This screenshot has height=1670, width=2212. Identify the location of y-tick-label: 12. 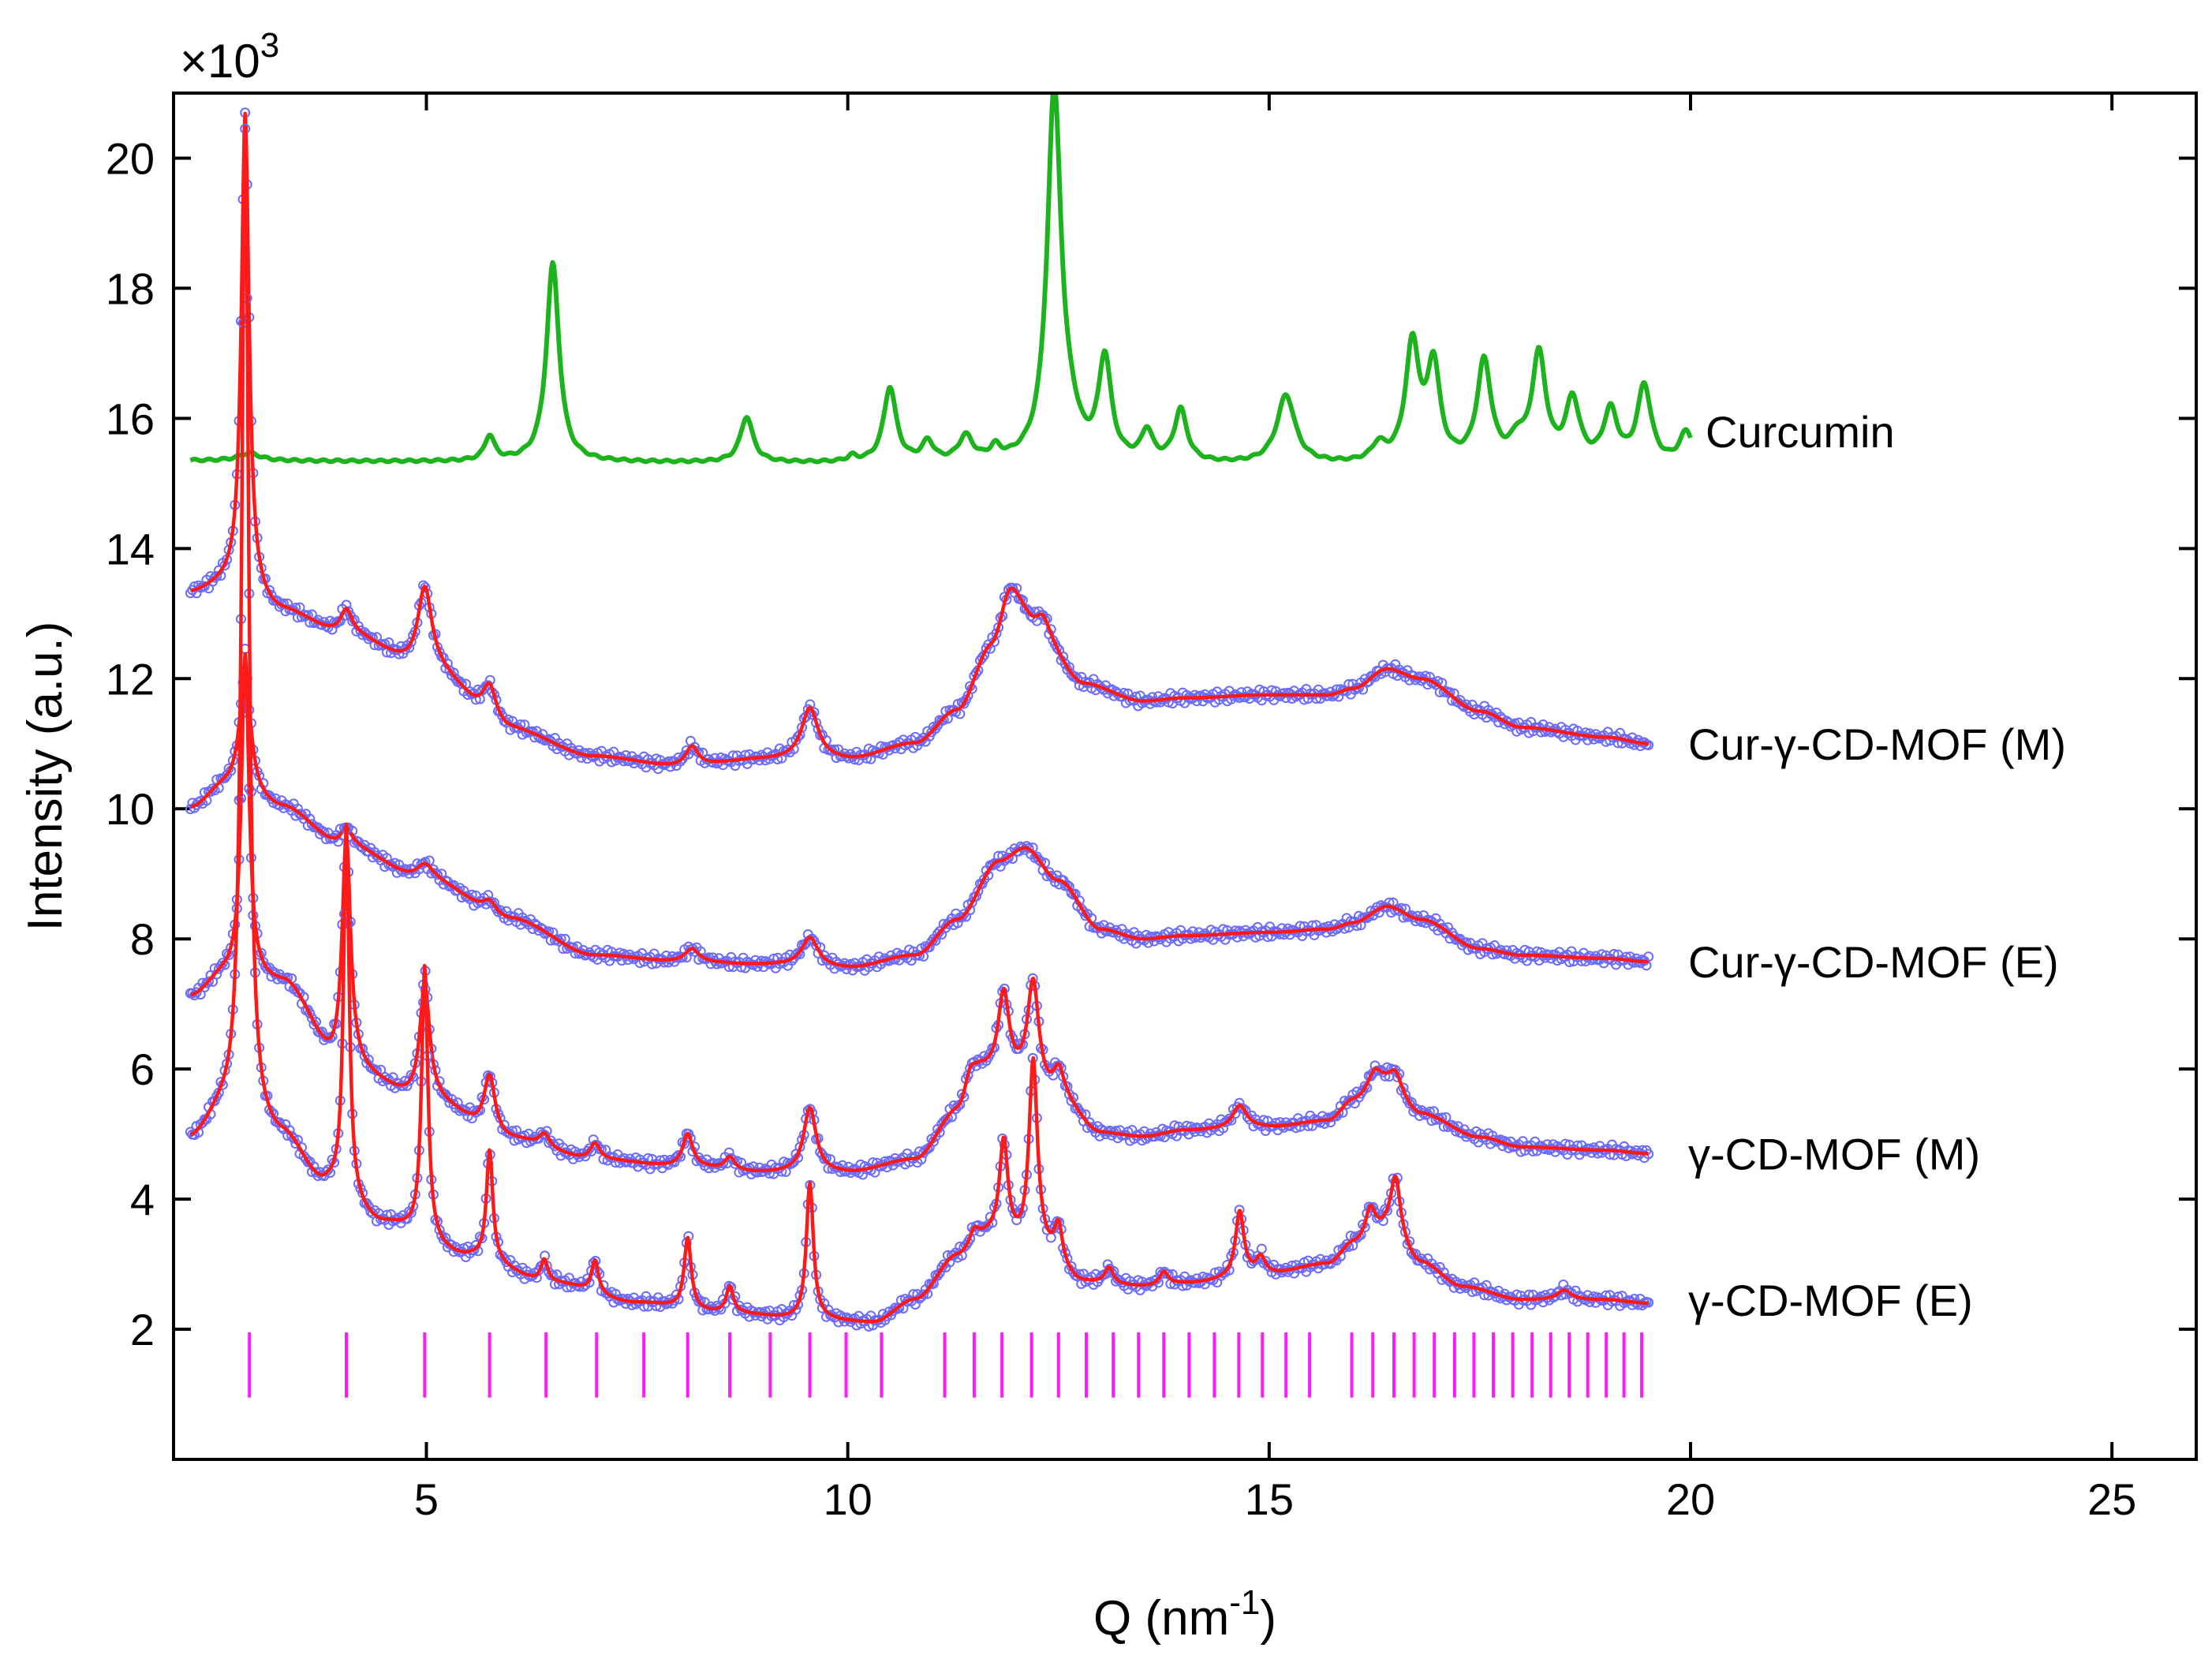
(130, 679).